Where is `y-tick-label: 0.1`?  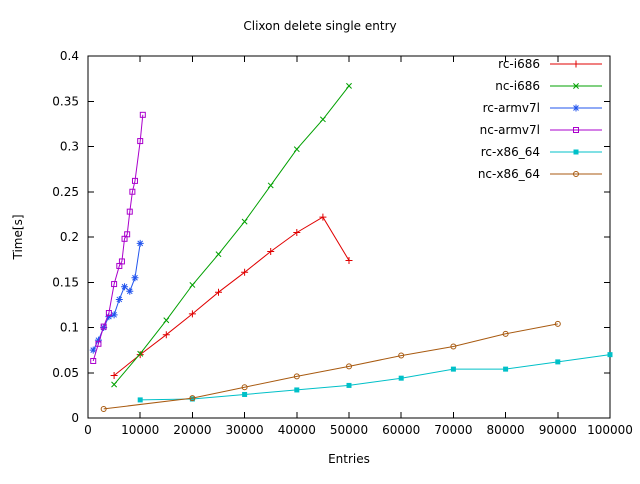 y-tick-label: 0.1 is located at coordinates (69, 328).